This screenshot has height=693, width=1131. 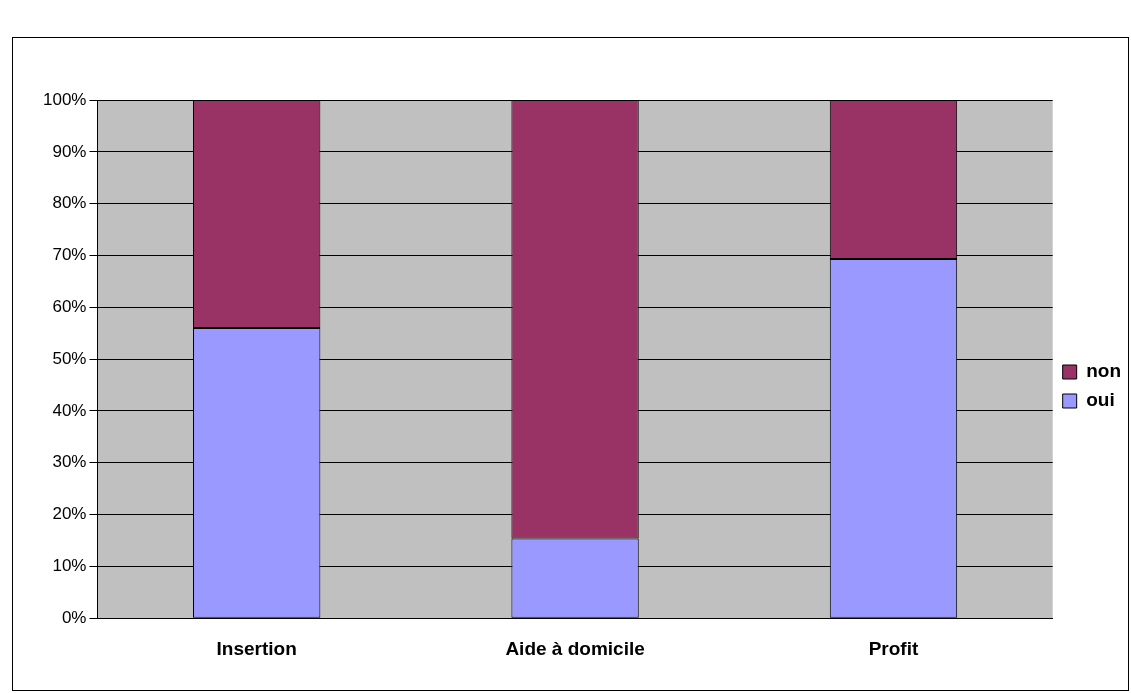 What do you see at coordinates (69, 358) in the screenshot?
I see `y-tick-label: 50%` at bounding box center [69, 358].